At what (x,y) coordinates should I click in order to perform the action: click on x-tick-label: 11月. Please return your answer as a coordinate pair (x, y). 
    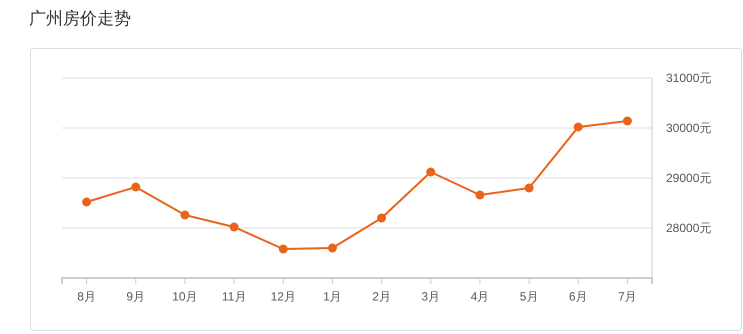
    Looking at the image, I should click on (234, 297).